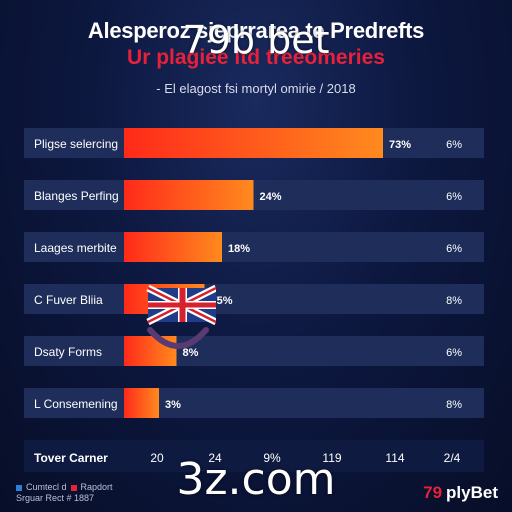  I want to click on footer-value: 119, so click(331, 458).